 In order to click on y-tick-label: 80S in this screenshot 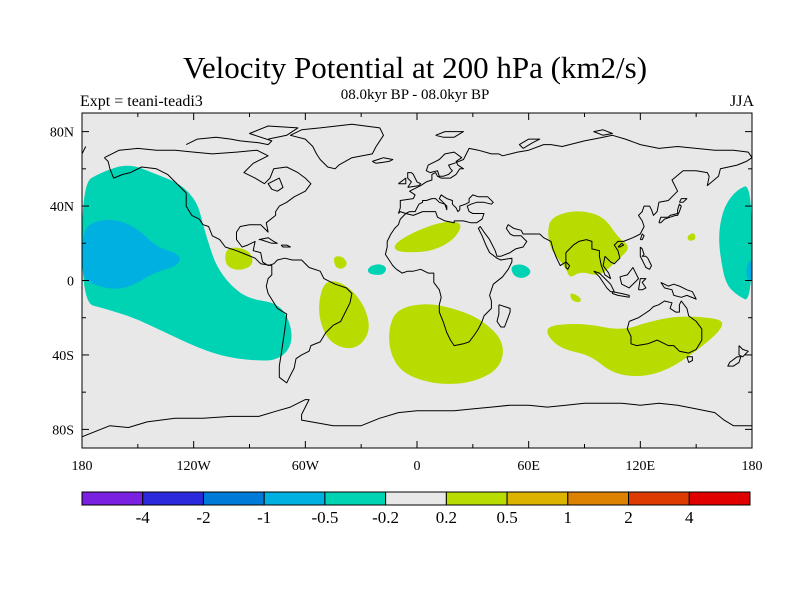, I will do `click(63, 430)`.